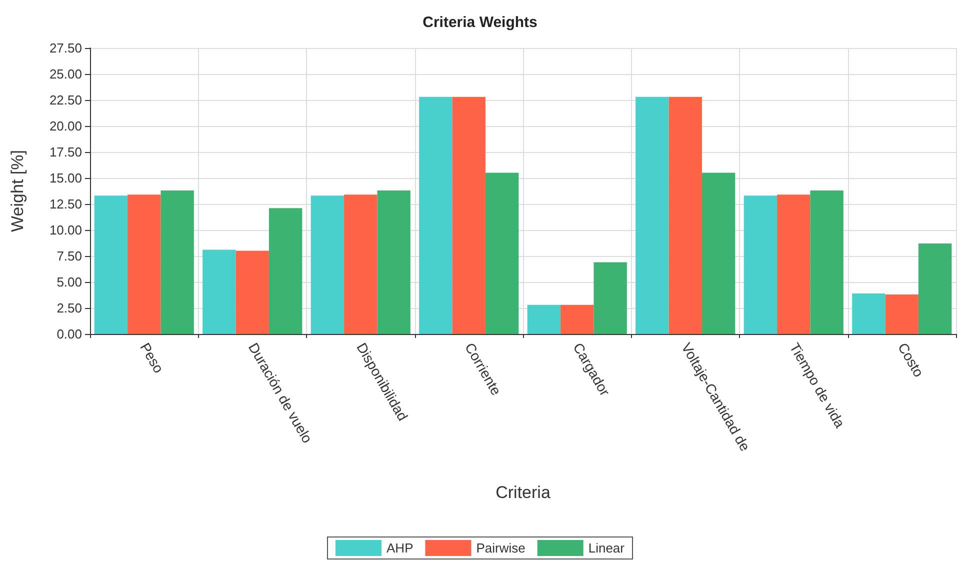 Image resolution: width=960 pixels, height=563 pixels. What do you see at coordinates (65, 126) in the screenshot?
I see `y-tick-label: 20.00` at bounding box center [65, 126].